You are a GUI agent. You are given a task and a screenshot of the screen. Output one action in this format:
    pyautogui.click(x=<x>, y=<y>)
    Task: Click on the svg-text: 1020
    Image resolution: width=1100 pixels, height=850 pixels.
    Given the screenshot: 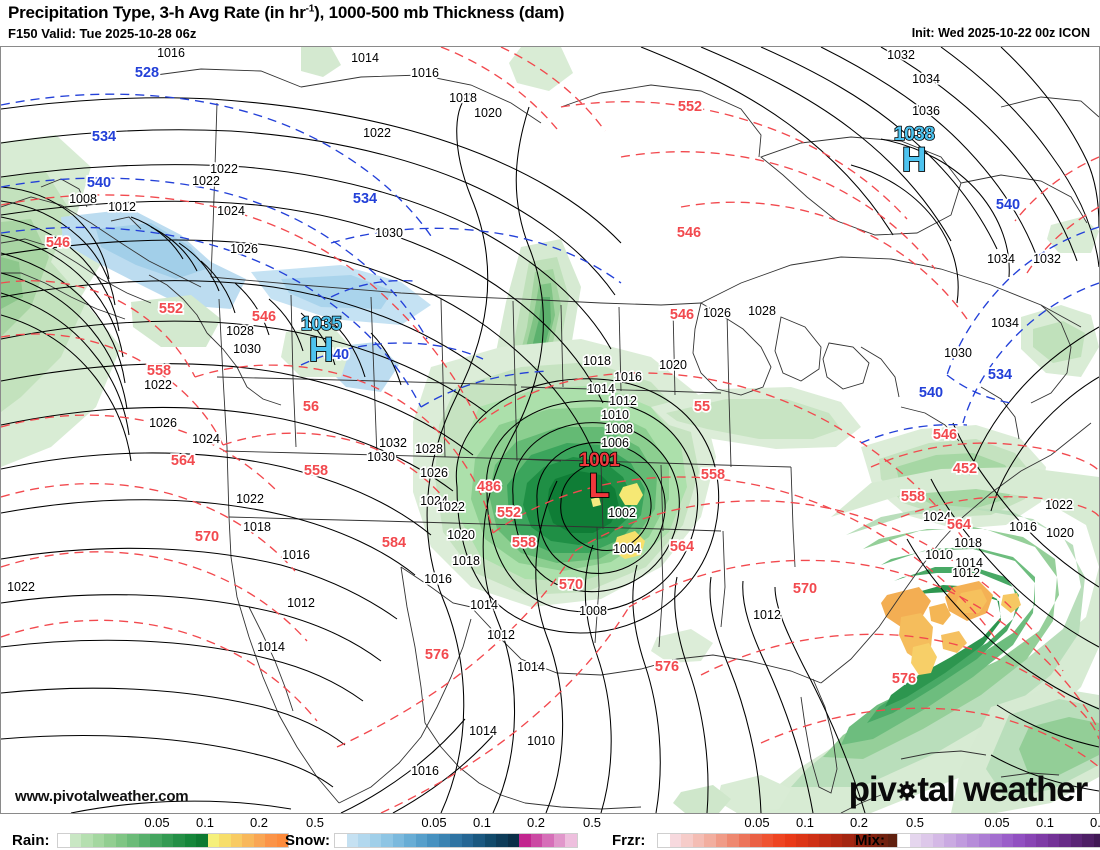 What is the action you would take?
    pyautogui.click(x=673, y=365)
    